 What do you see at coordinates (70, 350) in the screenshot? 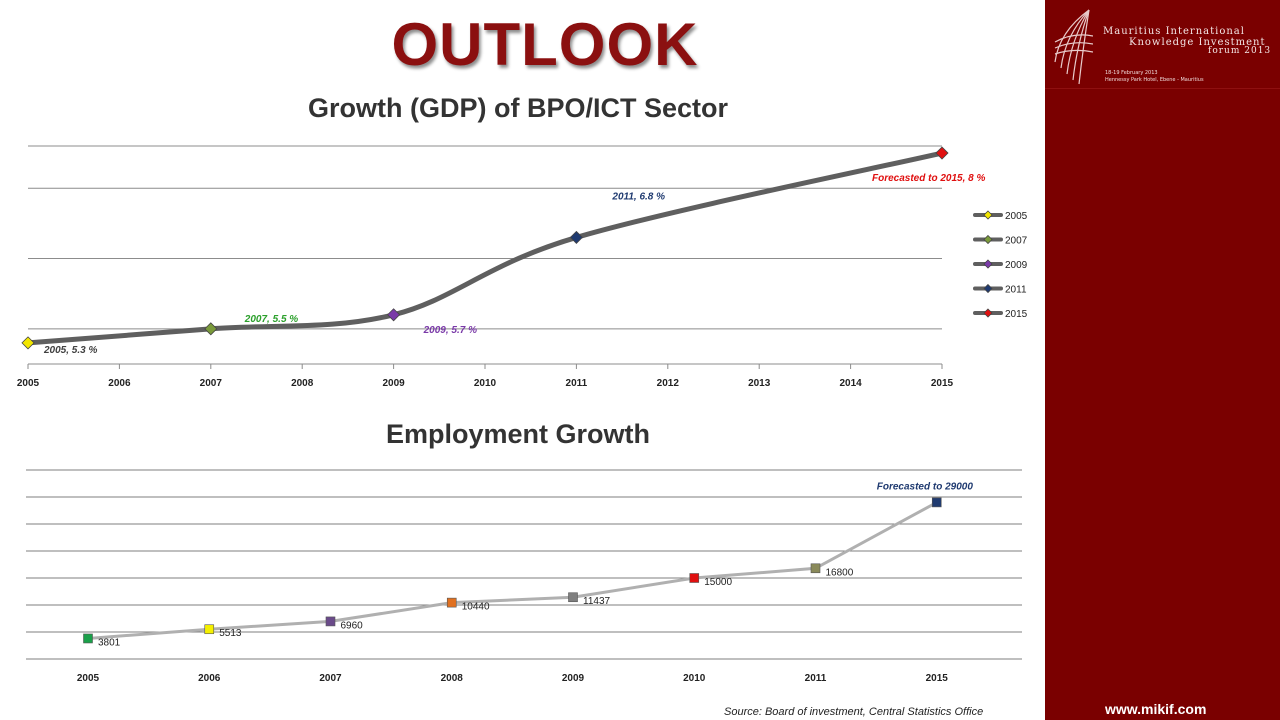
I see `gdp-data-label: 2005, 5.3 %` at bounding box center [70, 350].